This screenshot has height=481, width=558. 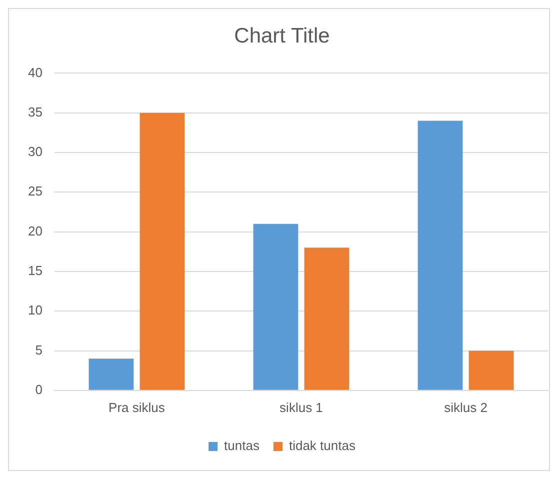 I want to click on x-tick-label: siklus 1, so click(x=301, y=407).